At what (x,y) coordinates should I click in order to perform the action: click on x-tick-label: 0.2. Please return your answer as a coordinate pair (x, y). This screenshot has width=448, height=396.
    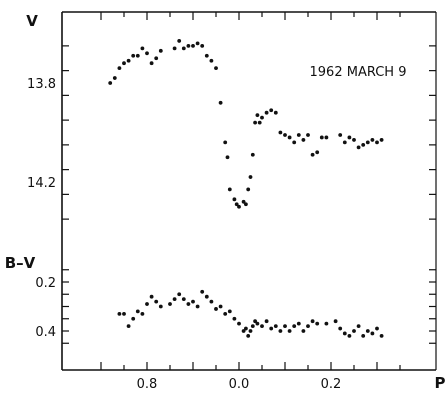
    Looking at the image, I should click on (331, 384).